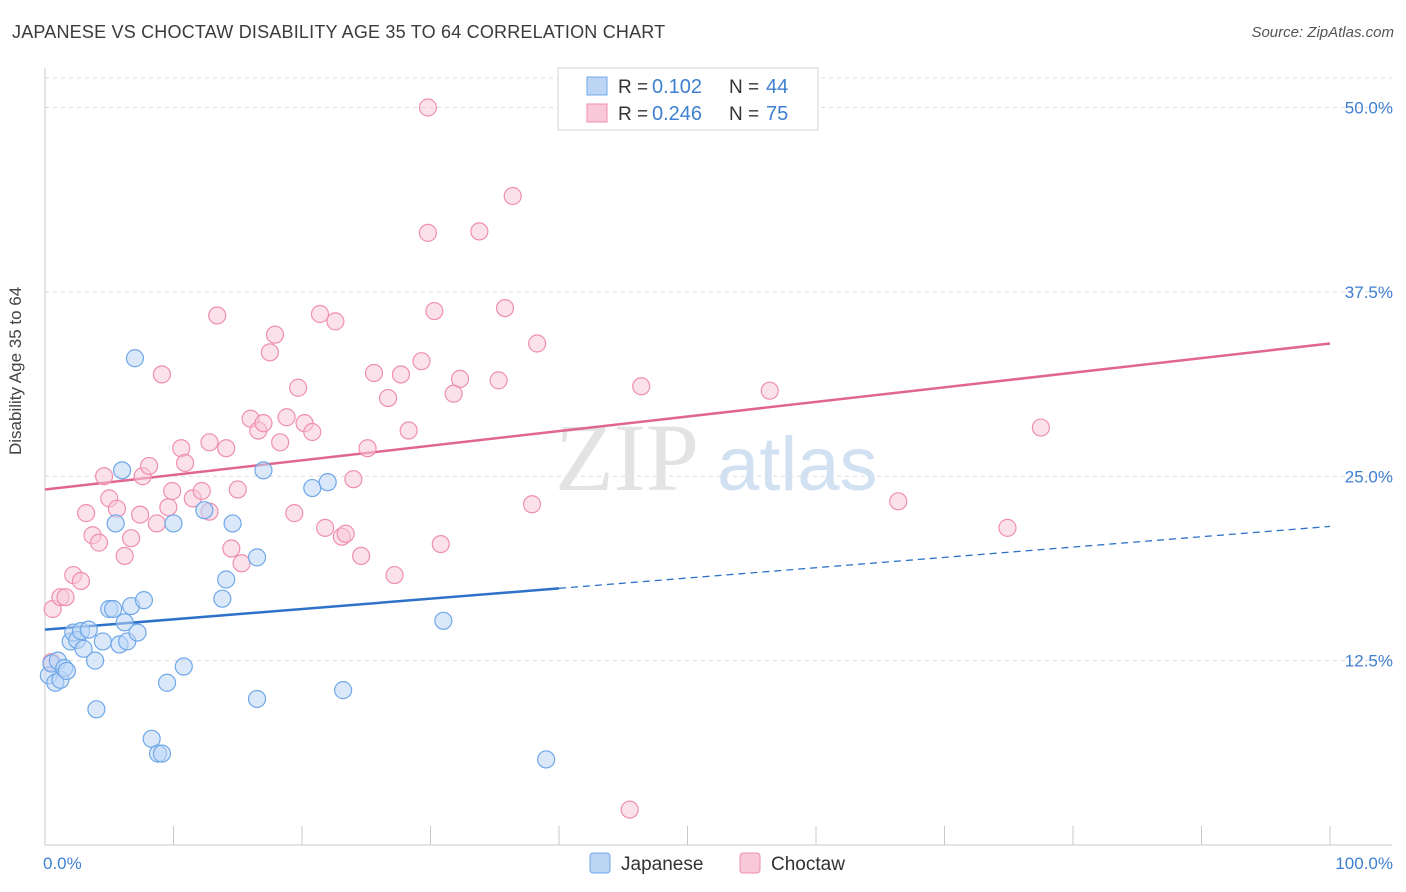  I want to click on legend: R = 0.102 N = 44 R = 0.246 N = 75, so click(688, 99).